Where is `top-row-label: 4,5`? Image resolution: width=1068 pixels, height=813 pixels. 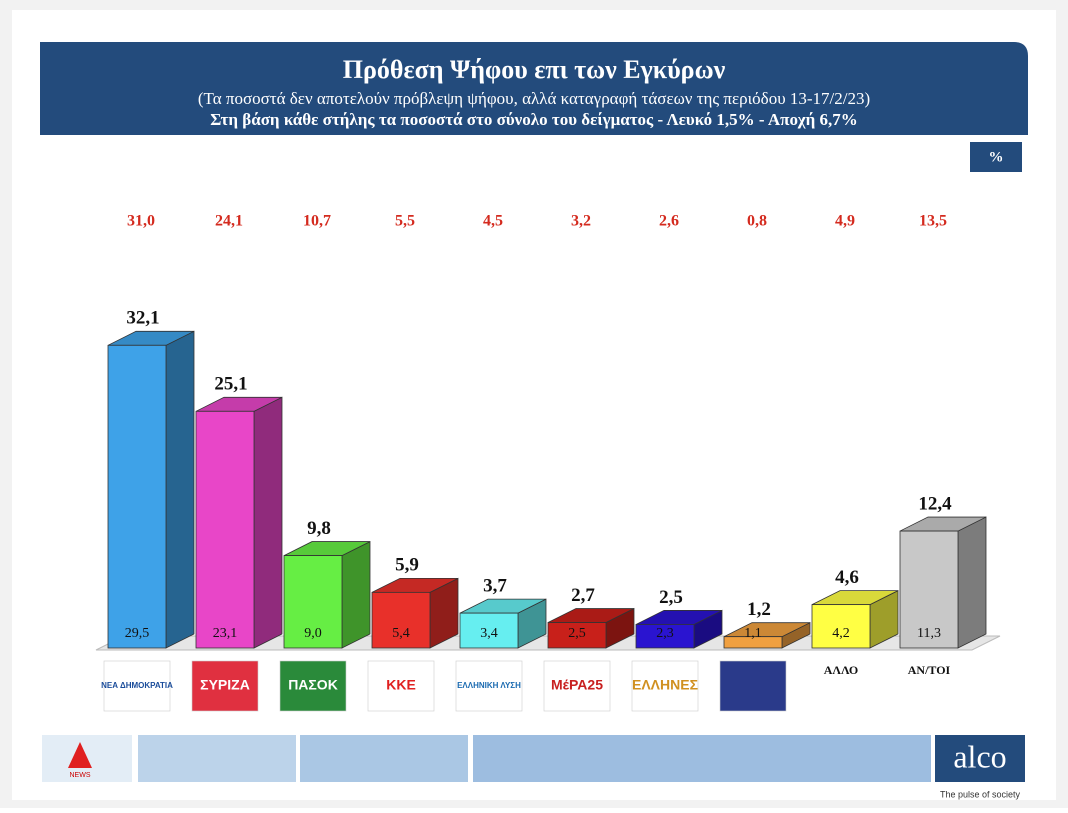 top-row-label: 4,5 is located at coordinates (493, 221).